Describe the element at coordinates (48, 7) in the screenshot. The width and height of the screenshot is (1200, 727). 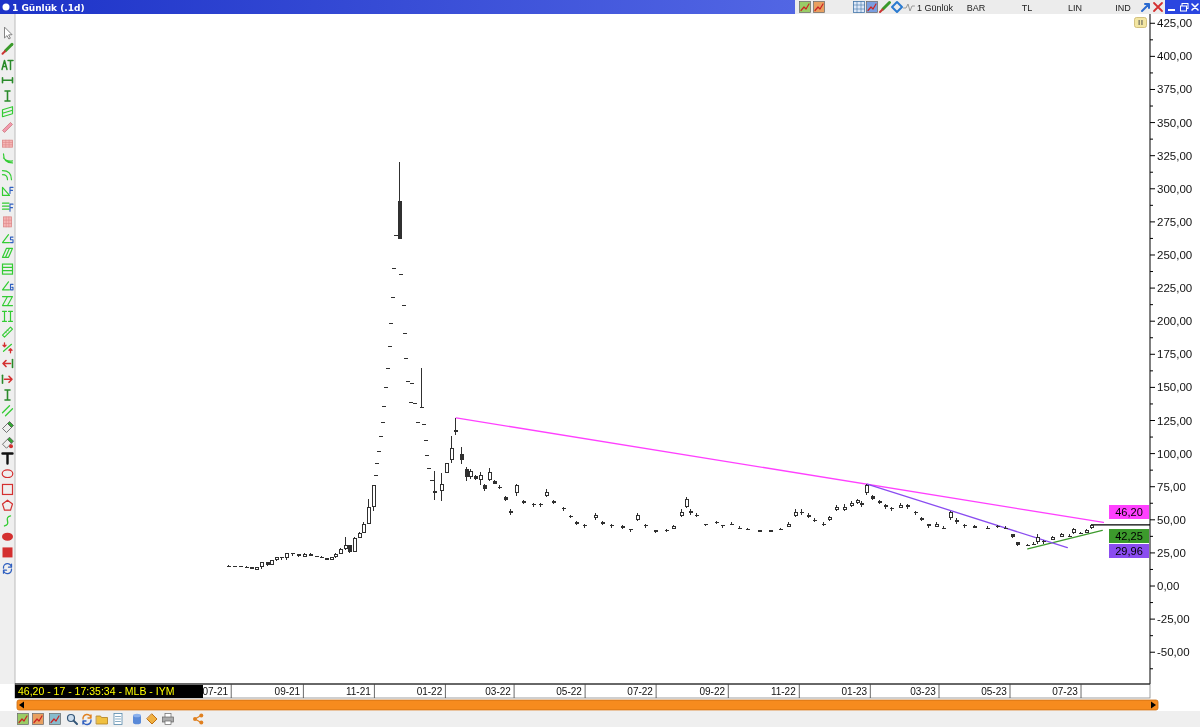
I see `chart-title: 1 Günlük (.1d)` at that location.